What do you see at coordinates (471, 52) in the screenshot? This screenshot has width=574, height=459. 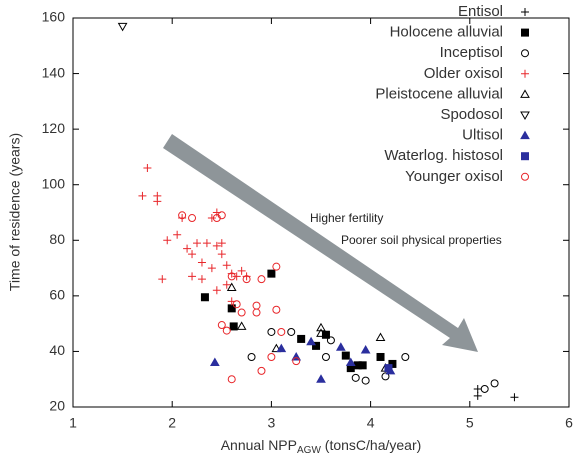 I see `legend-label: Inceptisol` at bounding box center [471, 52].